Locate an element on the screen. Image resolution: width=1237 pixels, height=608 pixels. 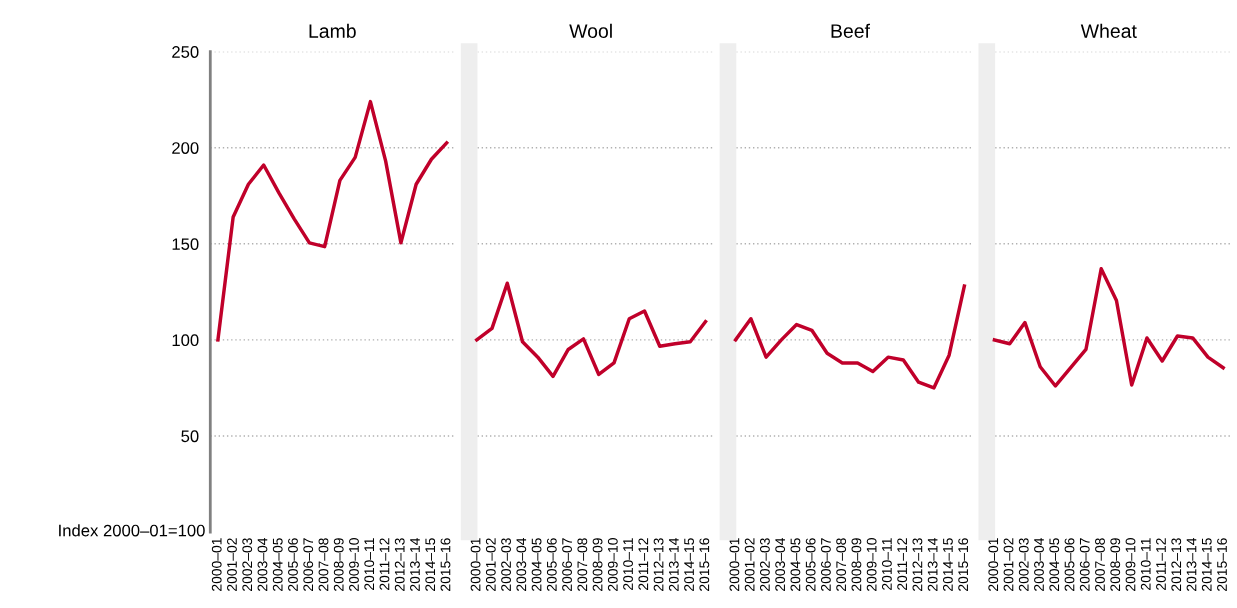
y-tick-label: 150 is located at coordinates (185, 244).